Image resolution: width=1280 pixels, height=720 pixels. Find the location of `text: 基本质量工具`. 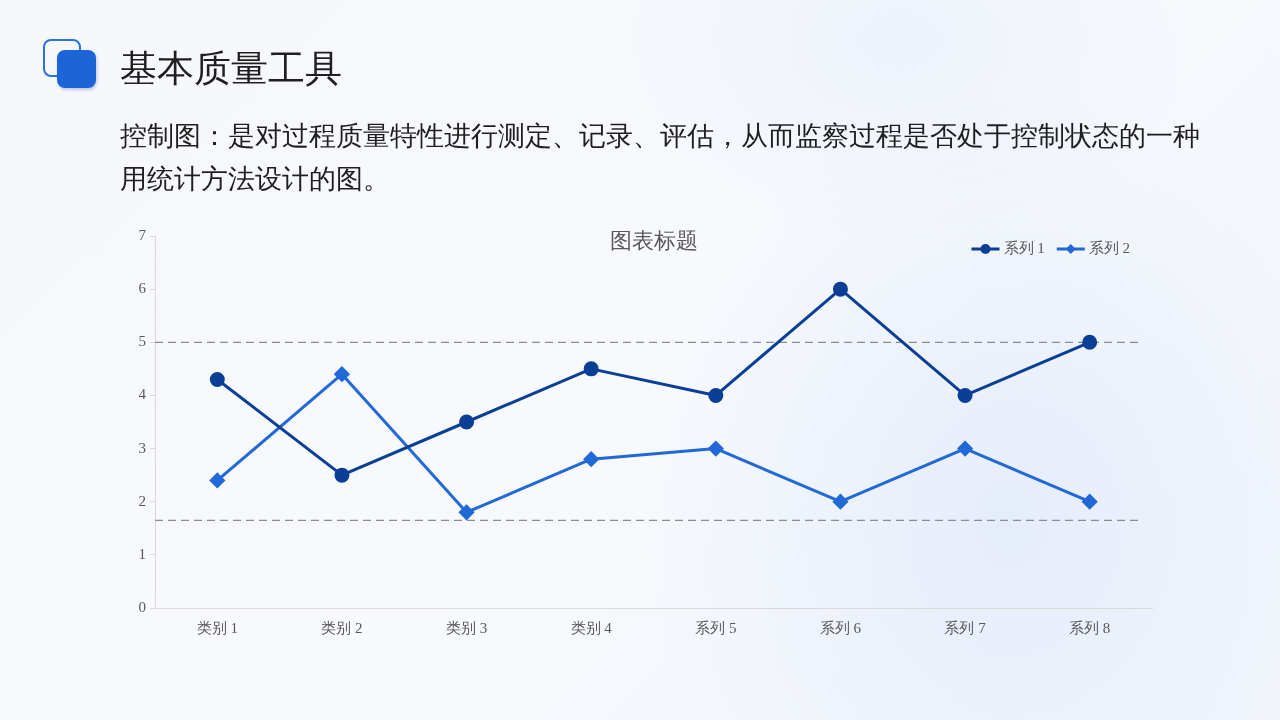

text: 基本质量工具 is located at coordinates (231, 69).